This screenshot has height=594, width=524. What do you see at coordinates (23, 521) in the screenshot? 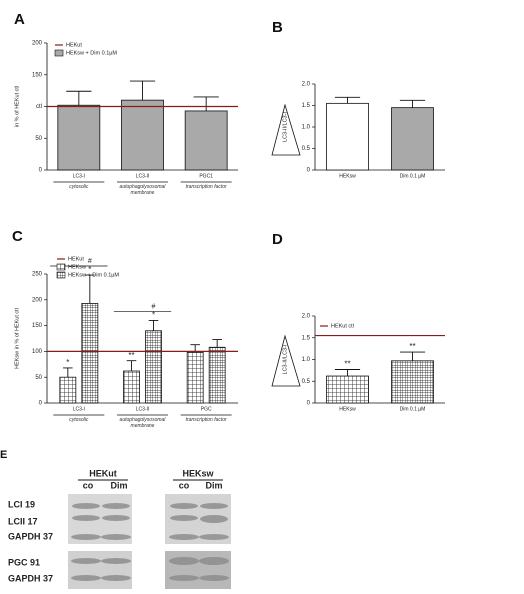
I see `row-label: LCII 17` at bounding box center [23, 521].